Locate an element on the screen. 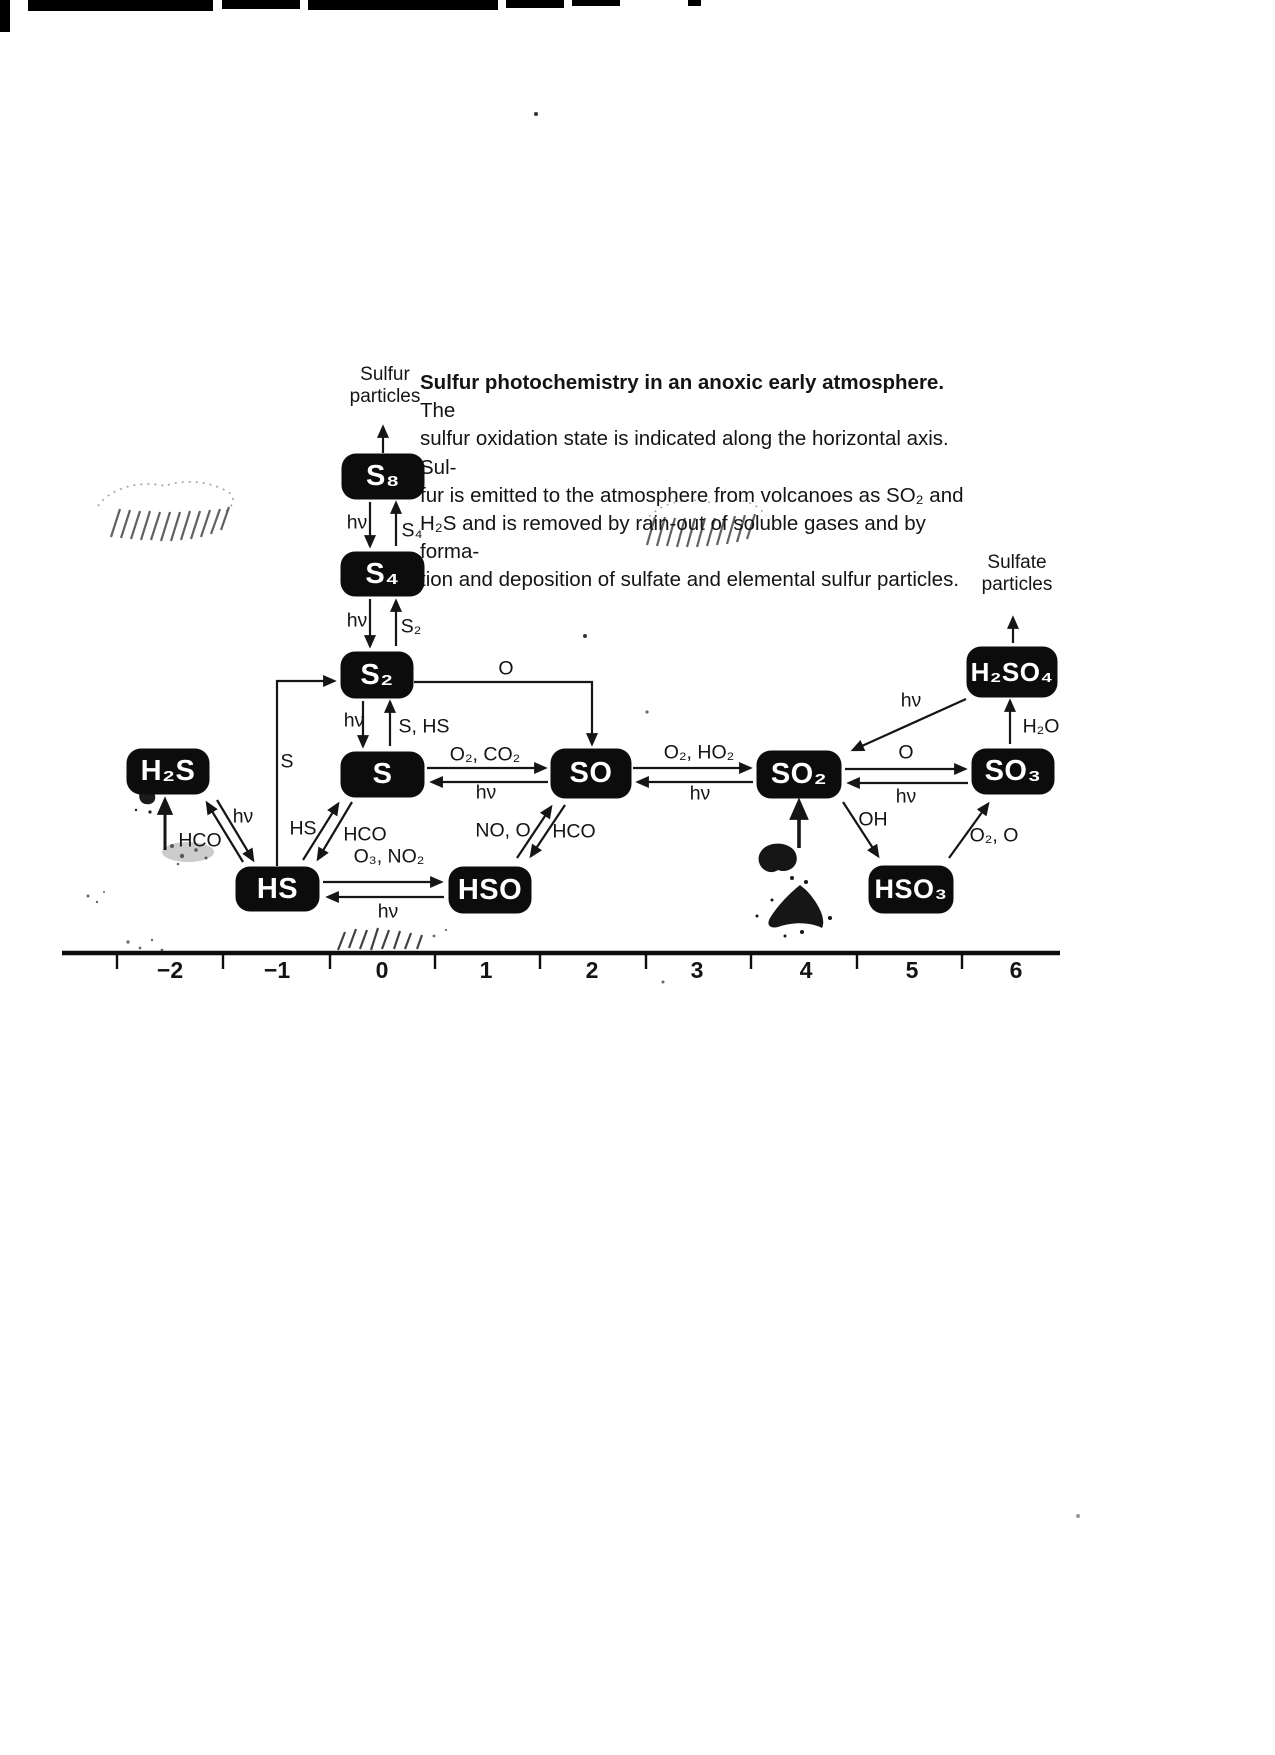  label-hnu-hso-hs: hν is located at coordinates (388, 911).